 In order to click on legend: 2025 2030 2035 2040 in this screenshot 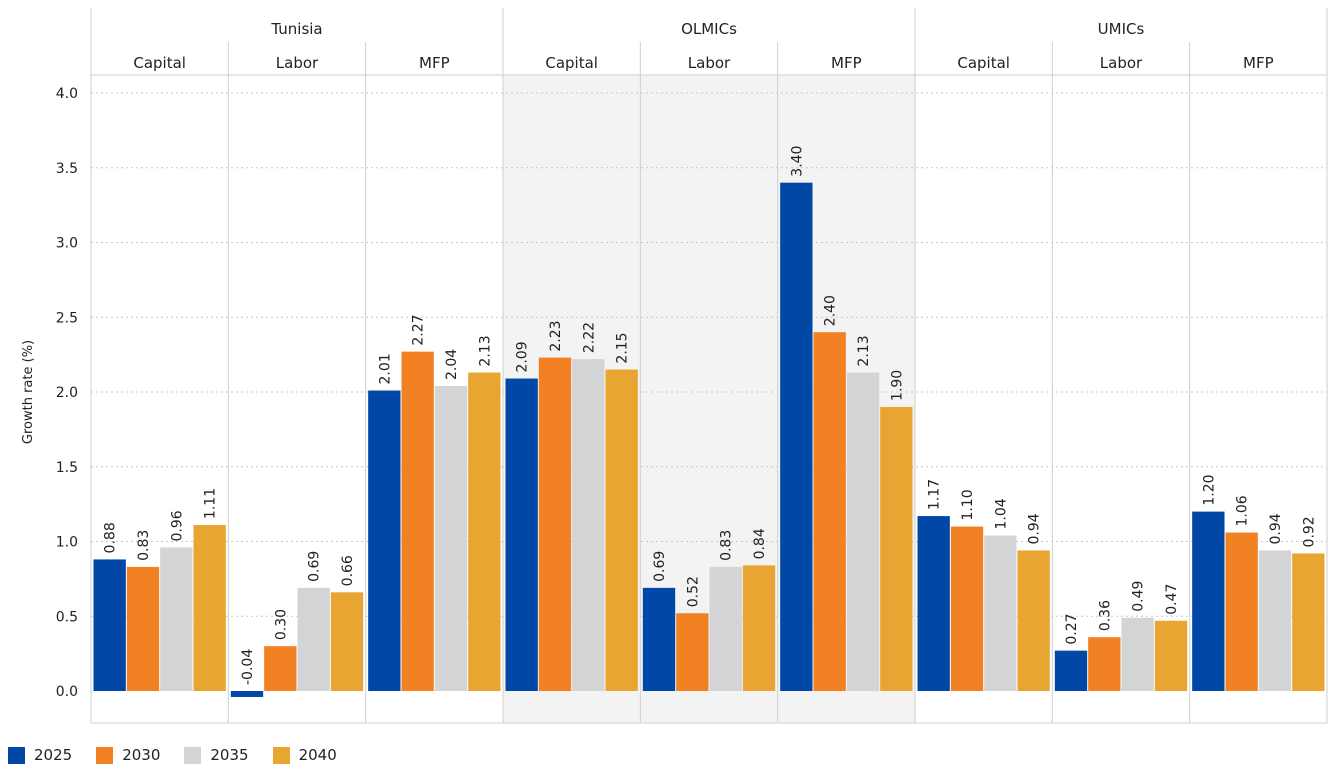, I will do `click(184, 755)`.